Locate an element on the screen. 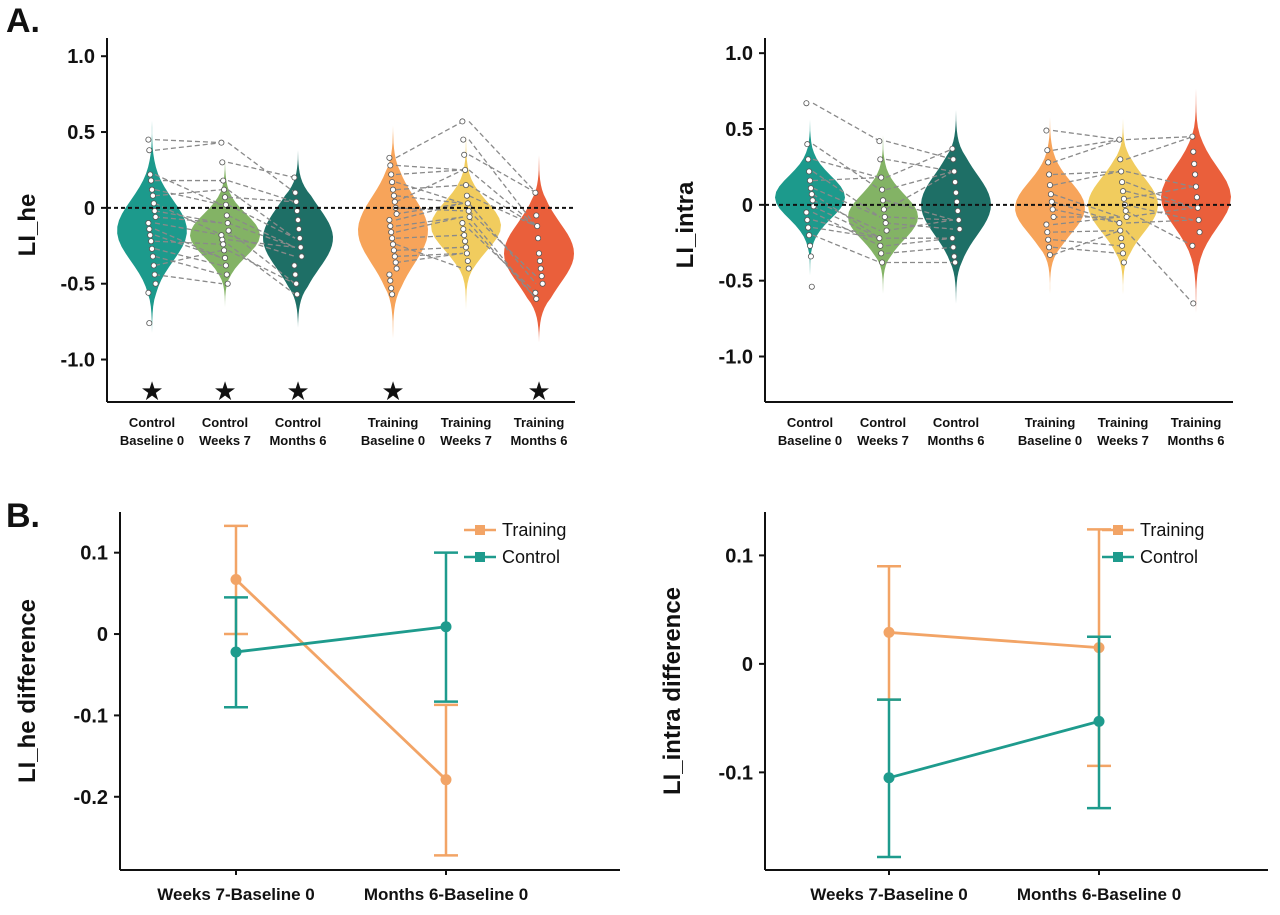 This screenshot has width=1280, height=915. panel-label-a: A. is located at coordinates (23, 21).